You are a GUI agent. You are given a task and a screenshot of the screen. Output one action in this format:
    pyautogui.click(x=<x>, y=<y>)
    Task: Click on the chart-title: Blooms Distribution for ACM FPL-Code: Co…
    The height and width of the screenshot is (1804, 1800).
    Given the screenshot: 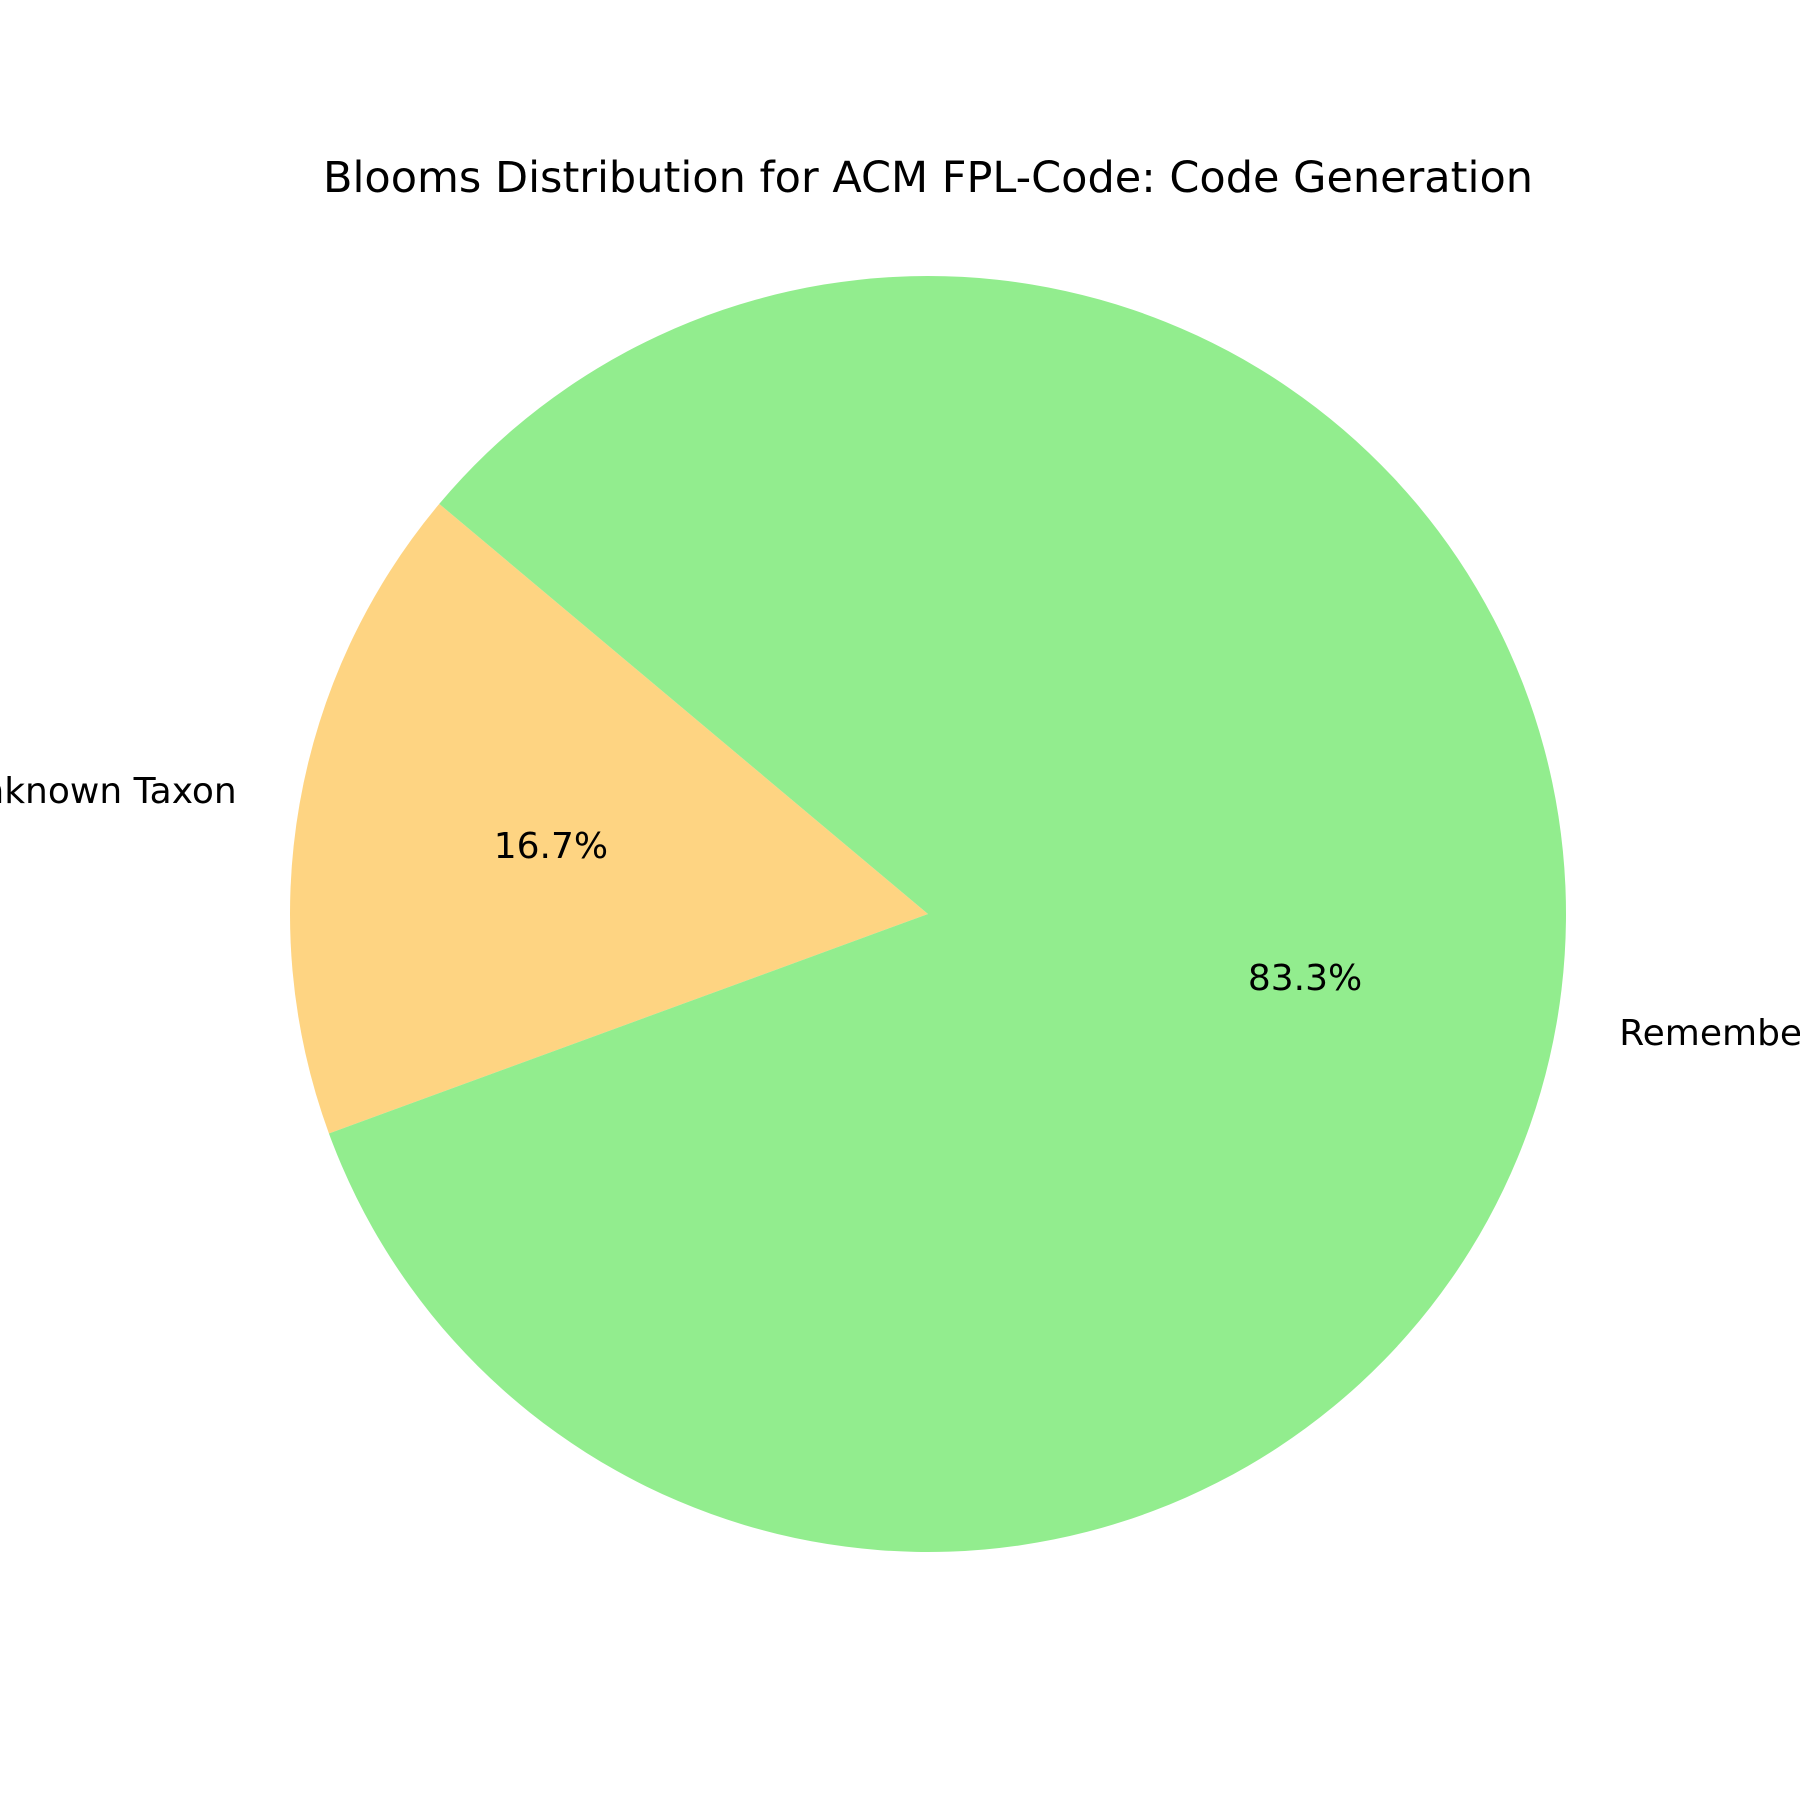 What is the action you would take?
    pyautogui.click(x=928, y=178)
    